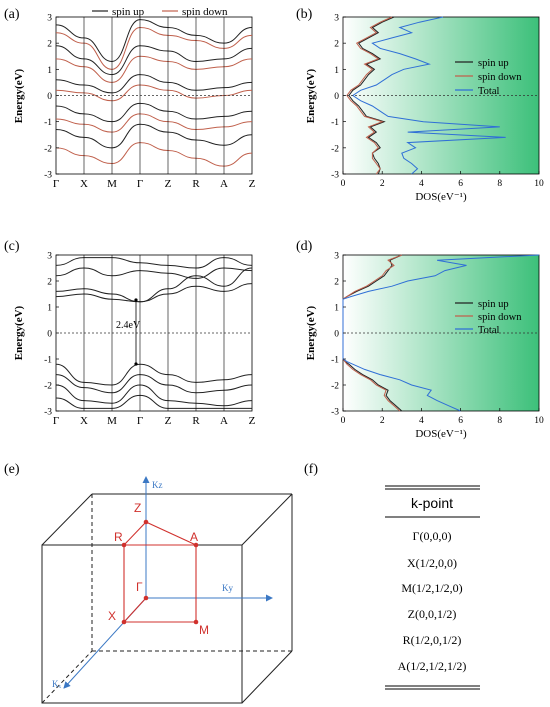 Image resolution: width=550 pixels, height=707 pixels. I want to click on legend-b-label-total: Total, so click(489, 91).